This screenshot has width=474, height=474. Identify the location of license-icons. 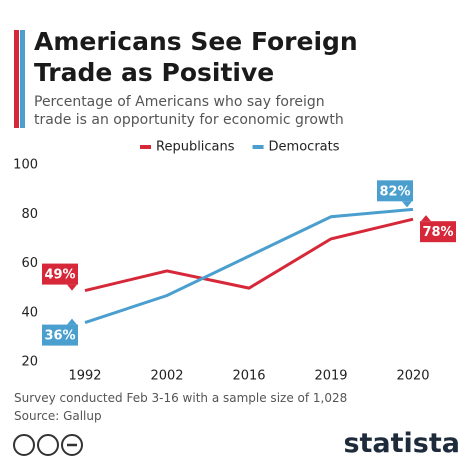
(48, 445).